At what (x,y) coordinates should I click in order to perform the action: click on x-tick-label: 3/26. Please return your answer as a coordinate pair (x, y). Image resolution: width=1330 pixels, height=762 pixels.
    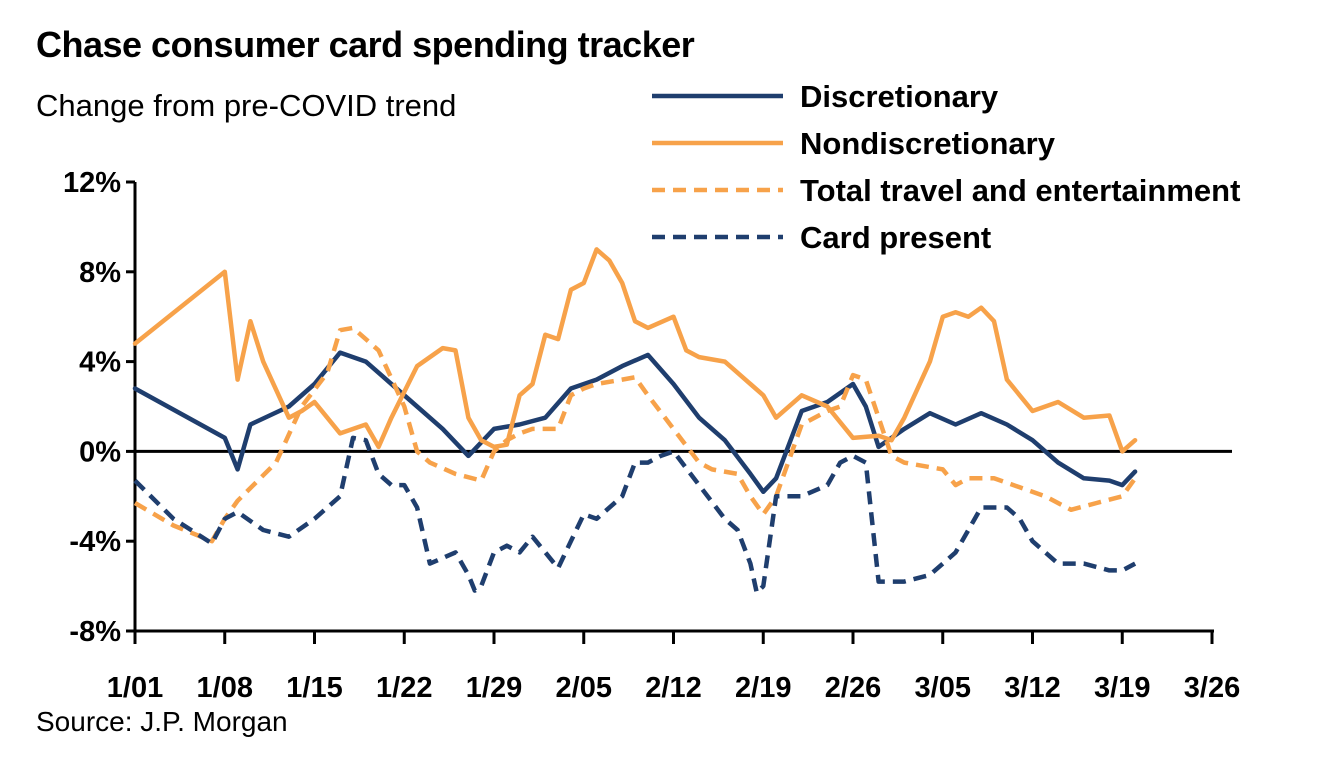
    Looking at the image, I should click on (1212, 688).